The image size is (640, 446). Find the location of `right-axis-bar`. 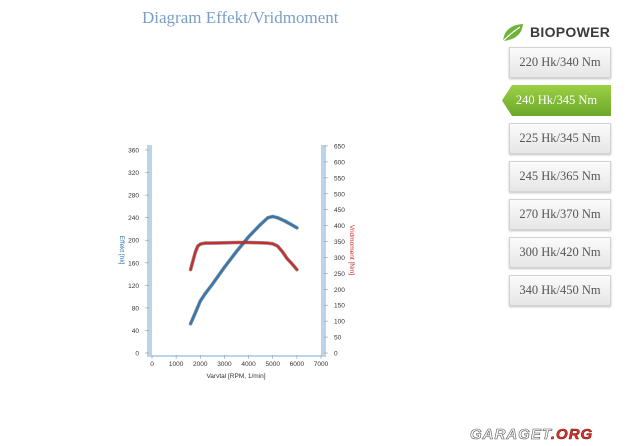

right-axis-bar is located at coordinates (323, 250).